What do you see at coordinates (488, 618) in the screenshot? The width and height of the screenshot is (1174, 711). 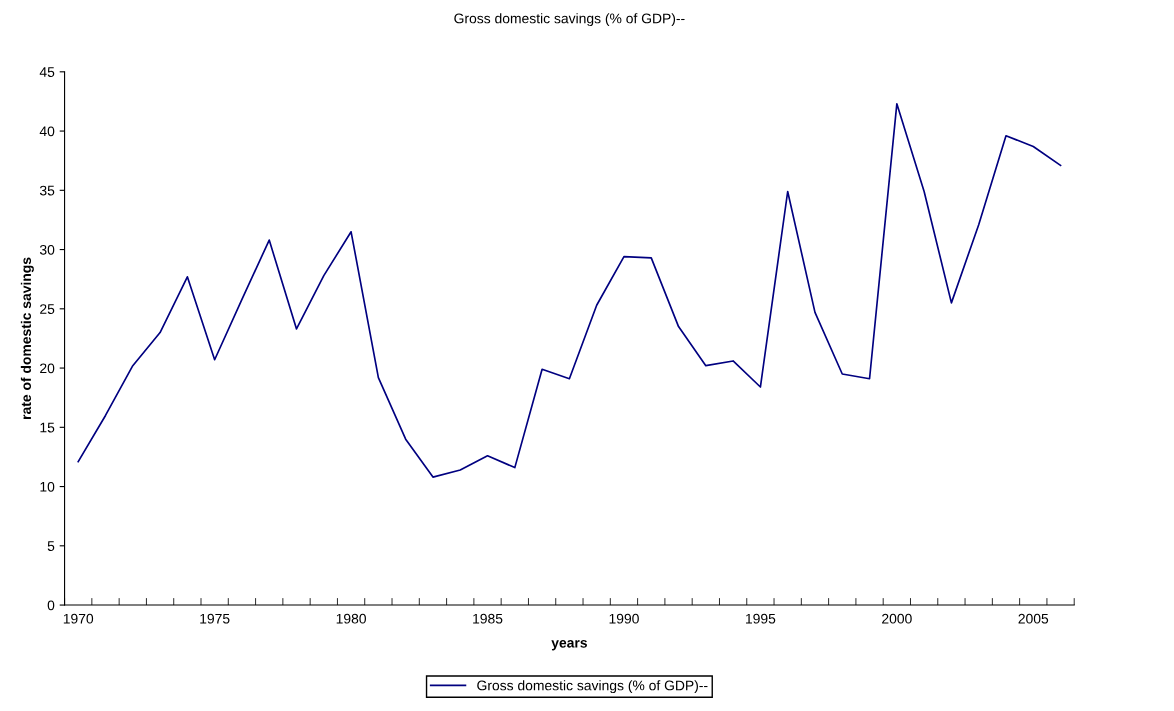 I see `x-tick-label: 1985` at bounding box center [488, 618].